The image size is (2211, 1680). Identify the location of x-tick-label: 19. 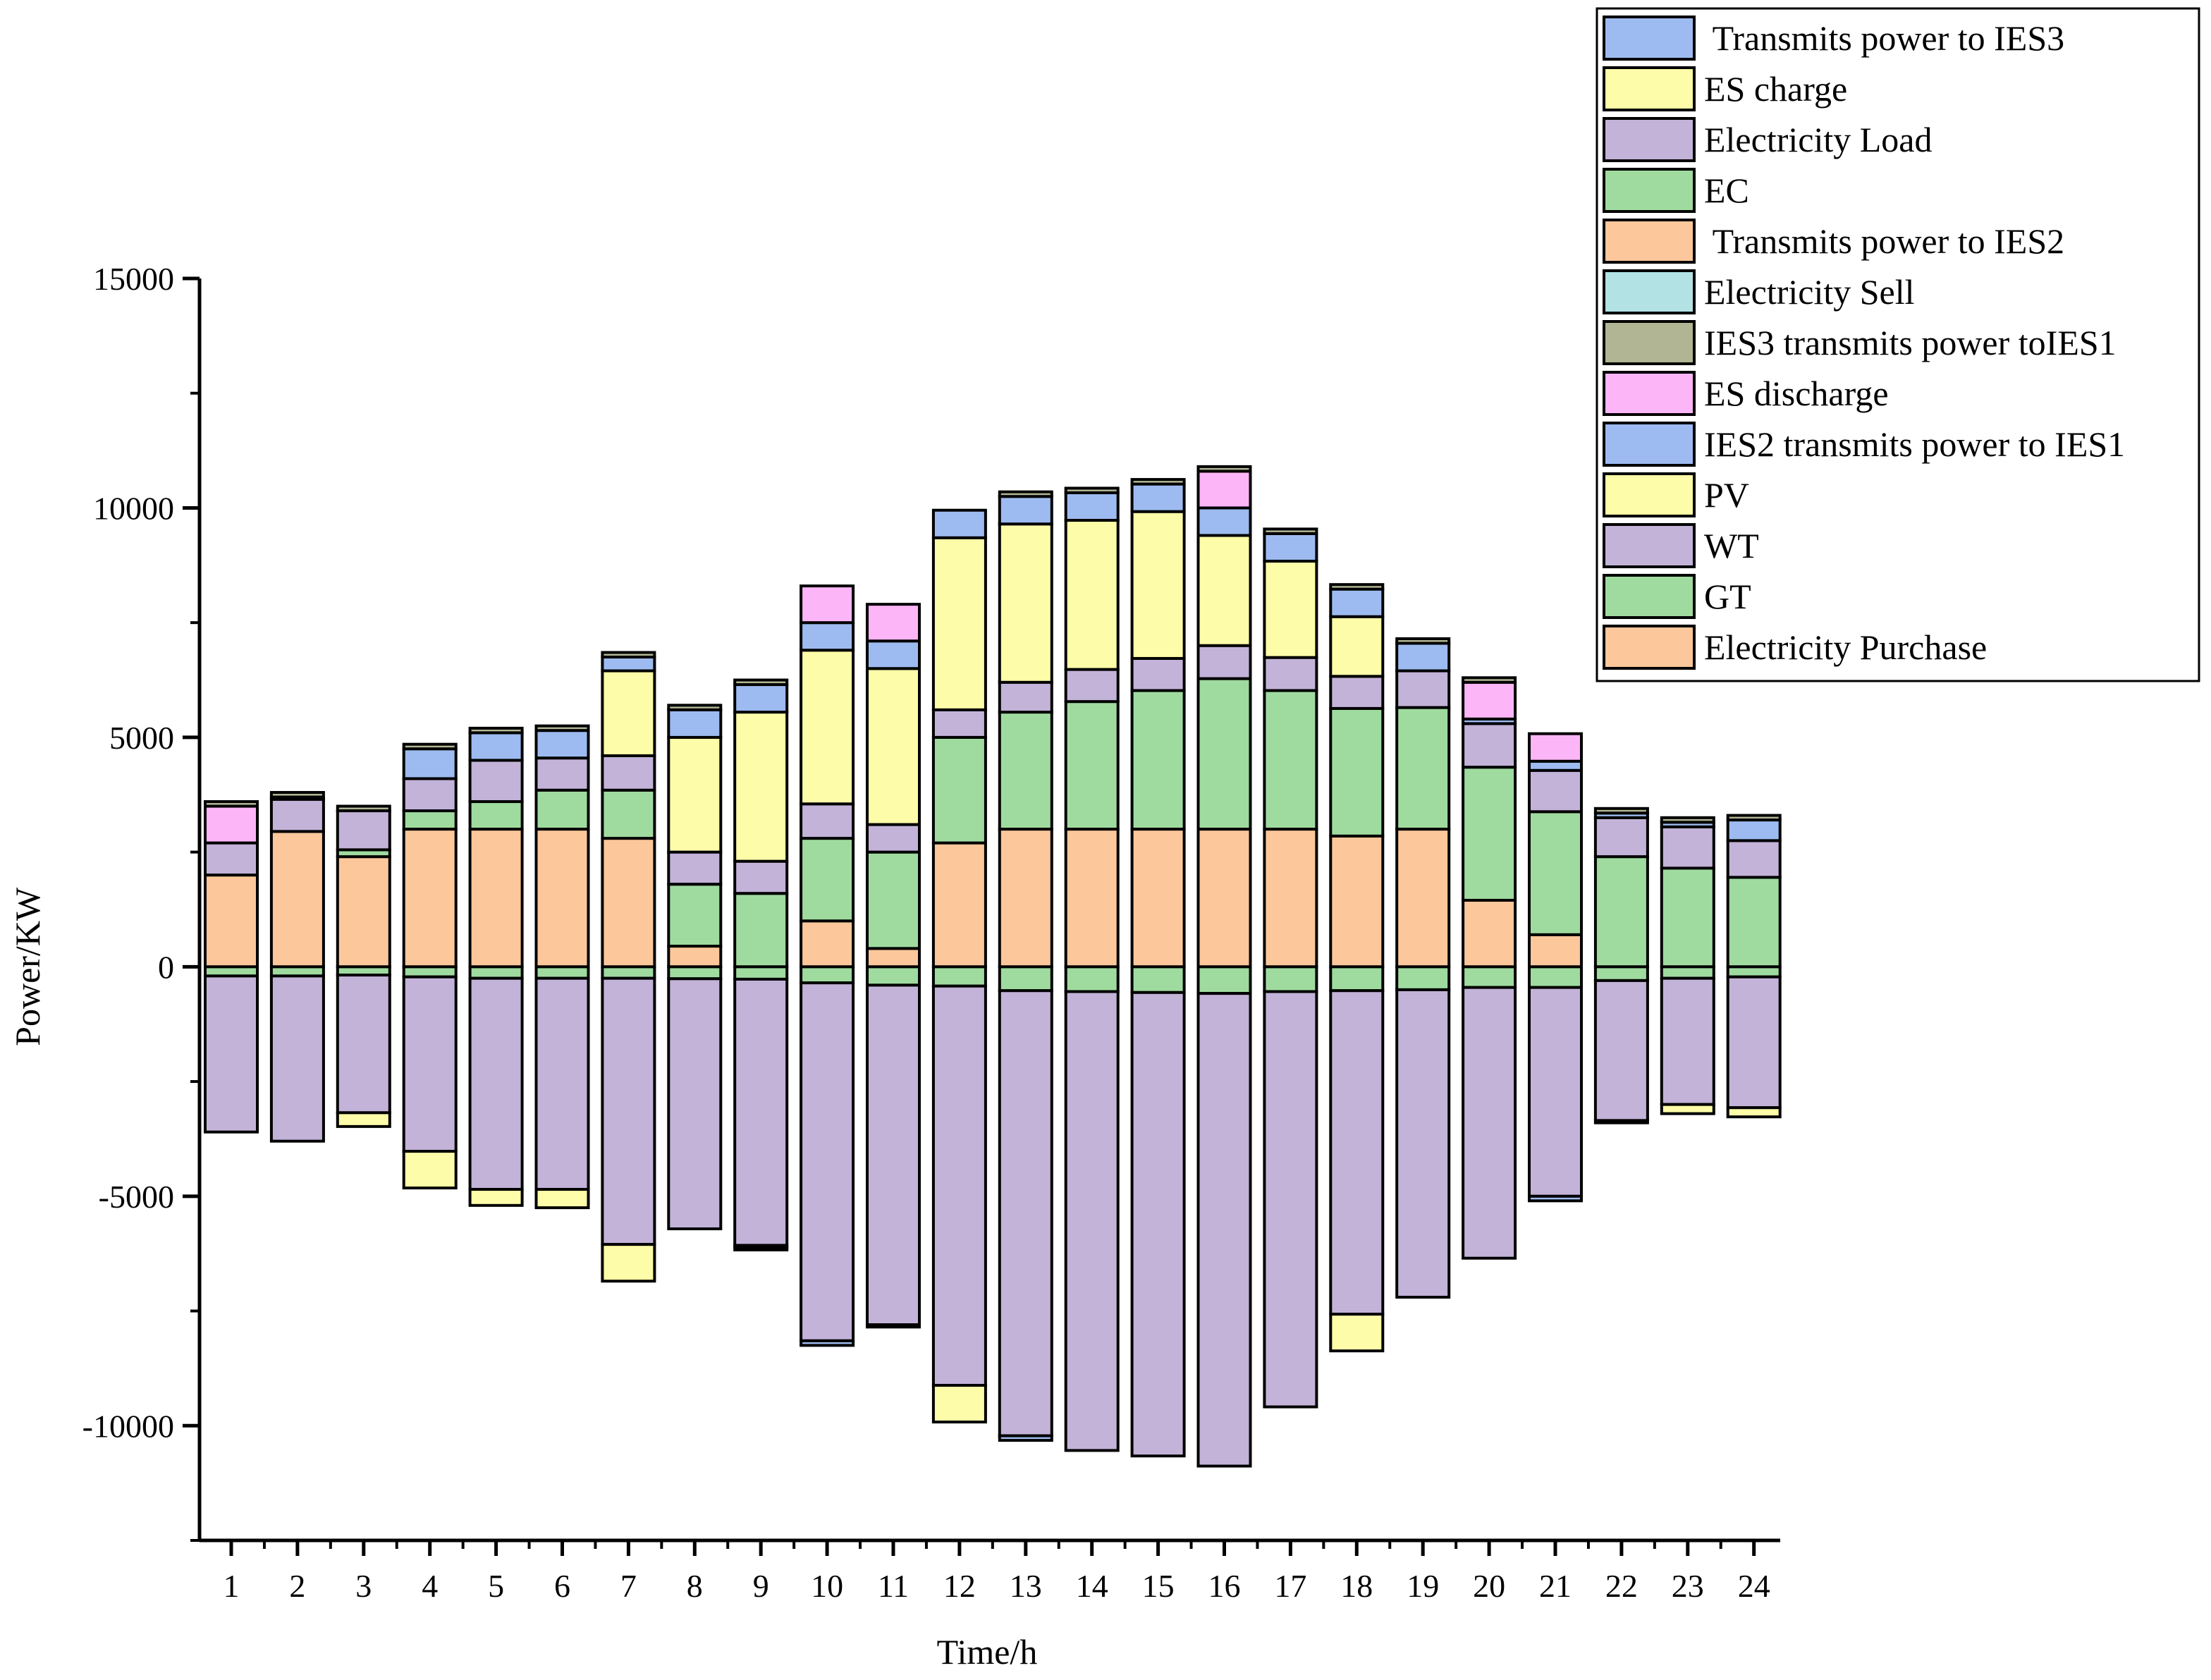
(1423, 1586).